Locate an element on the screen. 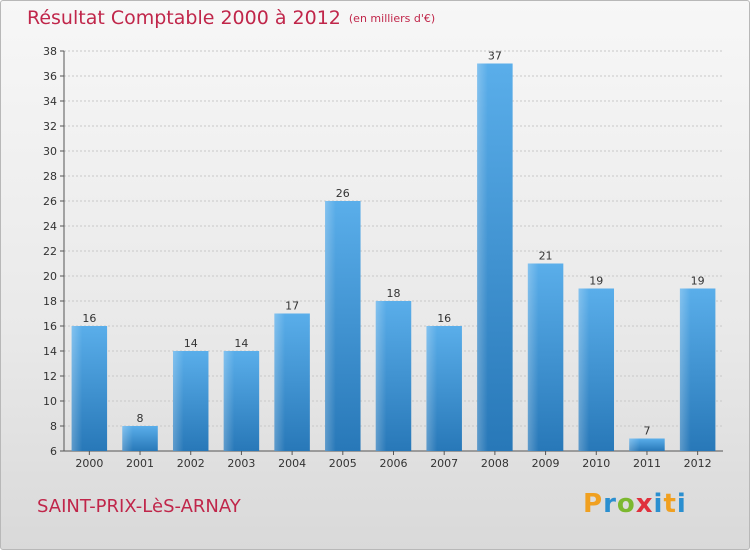 The width and height of the screenshot is (750, 550). y-tick-label: 22 is located at coordinates (50, 251).